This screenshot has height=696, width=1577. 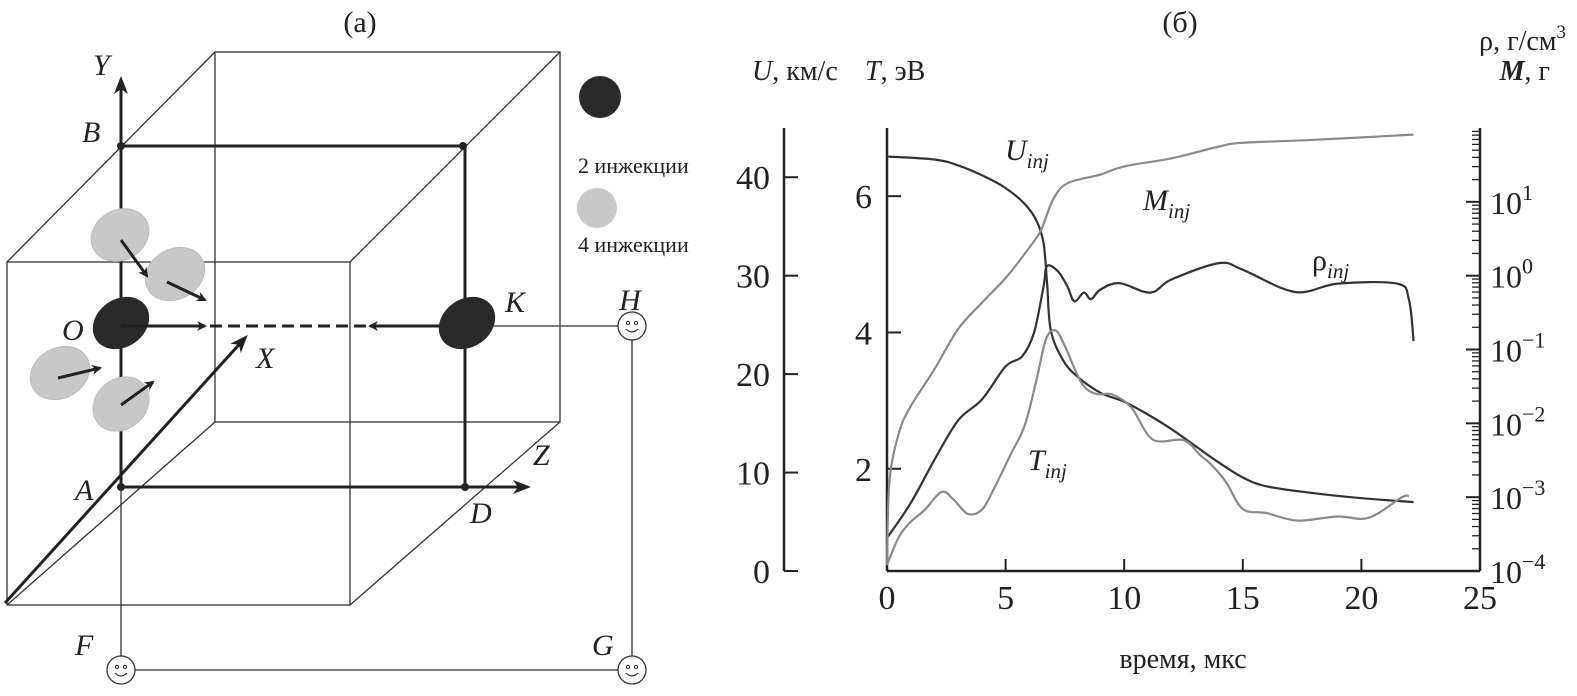 What do you see at coordinates (1027, 153) in the screenshot?
I see `series-label-U: Uinj` at bounding box center [1027, 153].